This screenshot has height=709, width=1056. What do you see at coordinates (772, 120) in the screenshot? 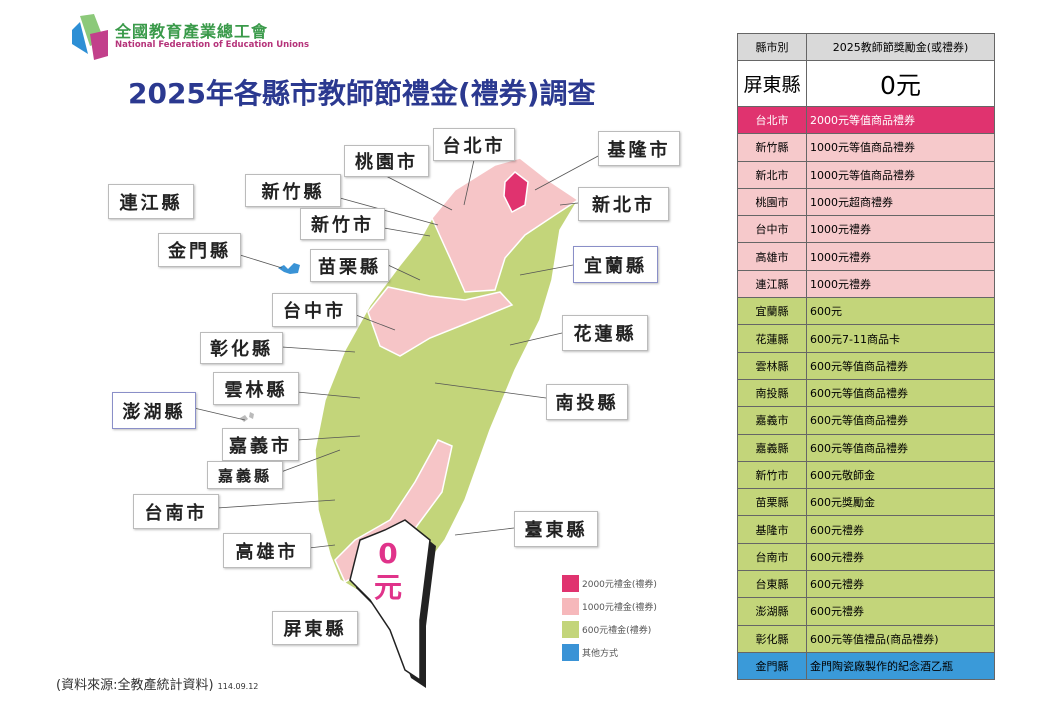
I see `row-county: 台北市` at bounding box center [772, 120].